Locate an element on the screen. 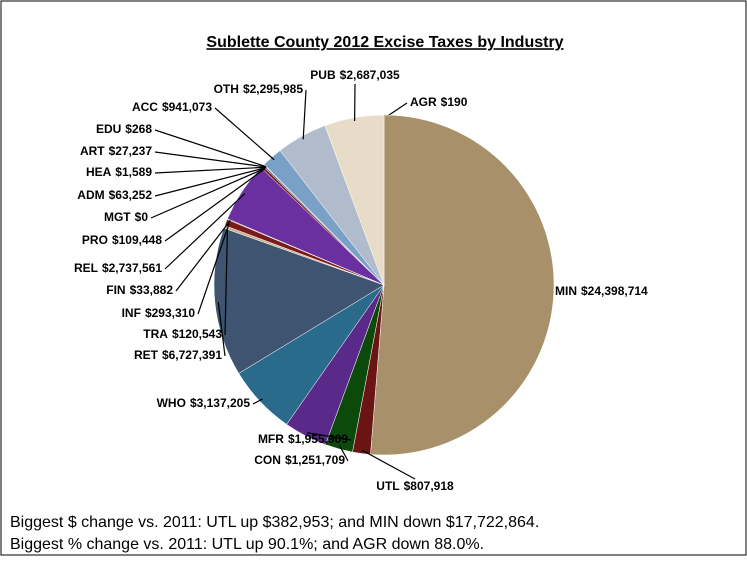  slice-value-label: $24,398,714 is located at coordinates (614, 291).